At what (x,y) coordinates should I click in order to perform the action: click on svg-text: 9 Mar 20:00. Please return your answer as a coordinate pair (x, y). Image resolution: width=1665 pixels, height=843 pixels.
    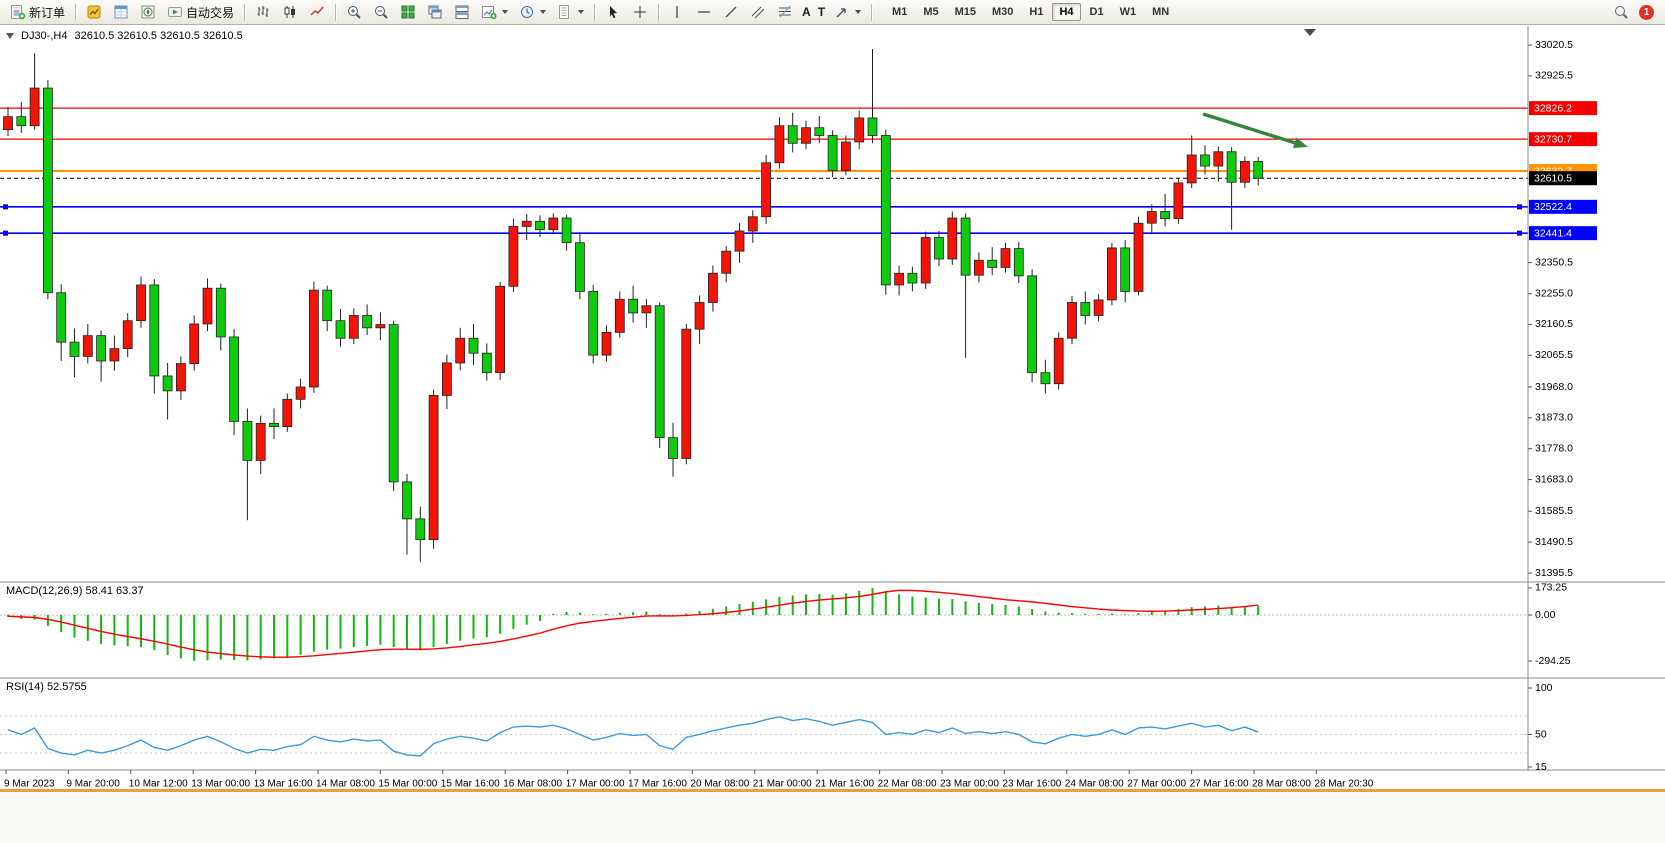
    Looking at the image, I should click on (93, 784).